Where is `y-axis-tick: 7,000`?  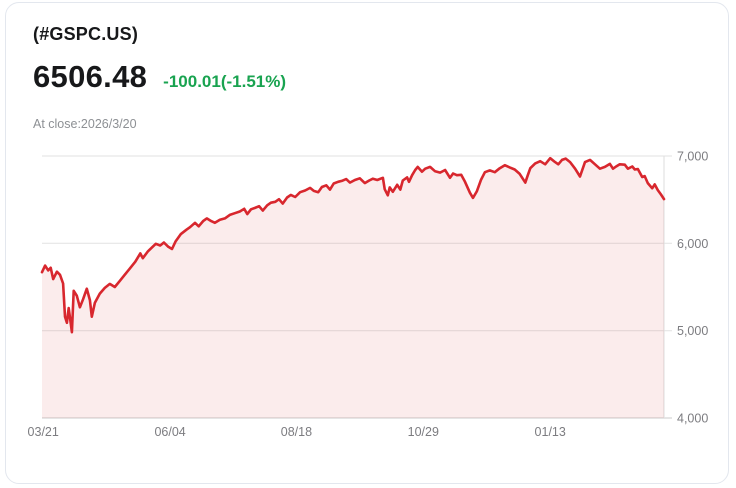 y-axis-tick: 7,000 is located at coordinates (692, 157).